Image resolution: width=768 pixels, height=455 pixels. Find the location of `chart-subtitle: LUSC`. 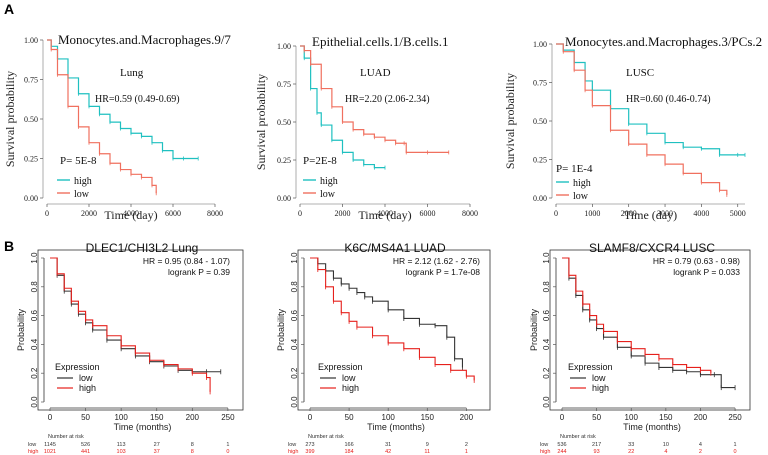

chart-subtitle: LUSC is located at coordinates (640, 73).